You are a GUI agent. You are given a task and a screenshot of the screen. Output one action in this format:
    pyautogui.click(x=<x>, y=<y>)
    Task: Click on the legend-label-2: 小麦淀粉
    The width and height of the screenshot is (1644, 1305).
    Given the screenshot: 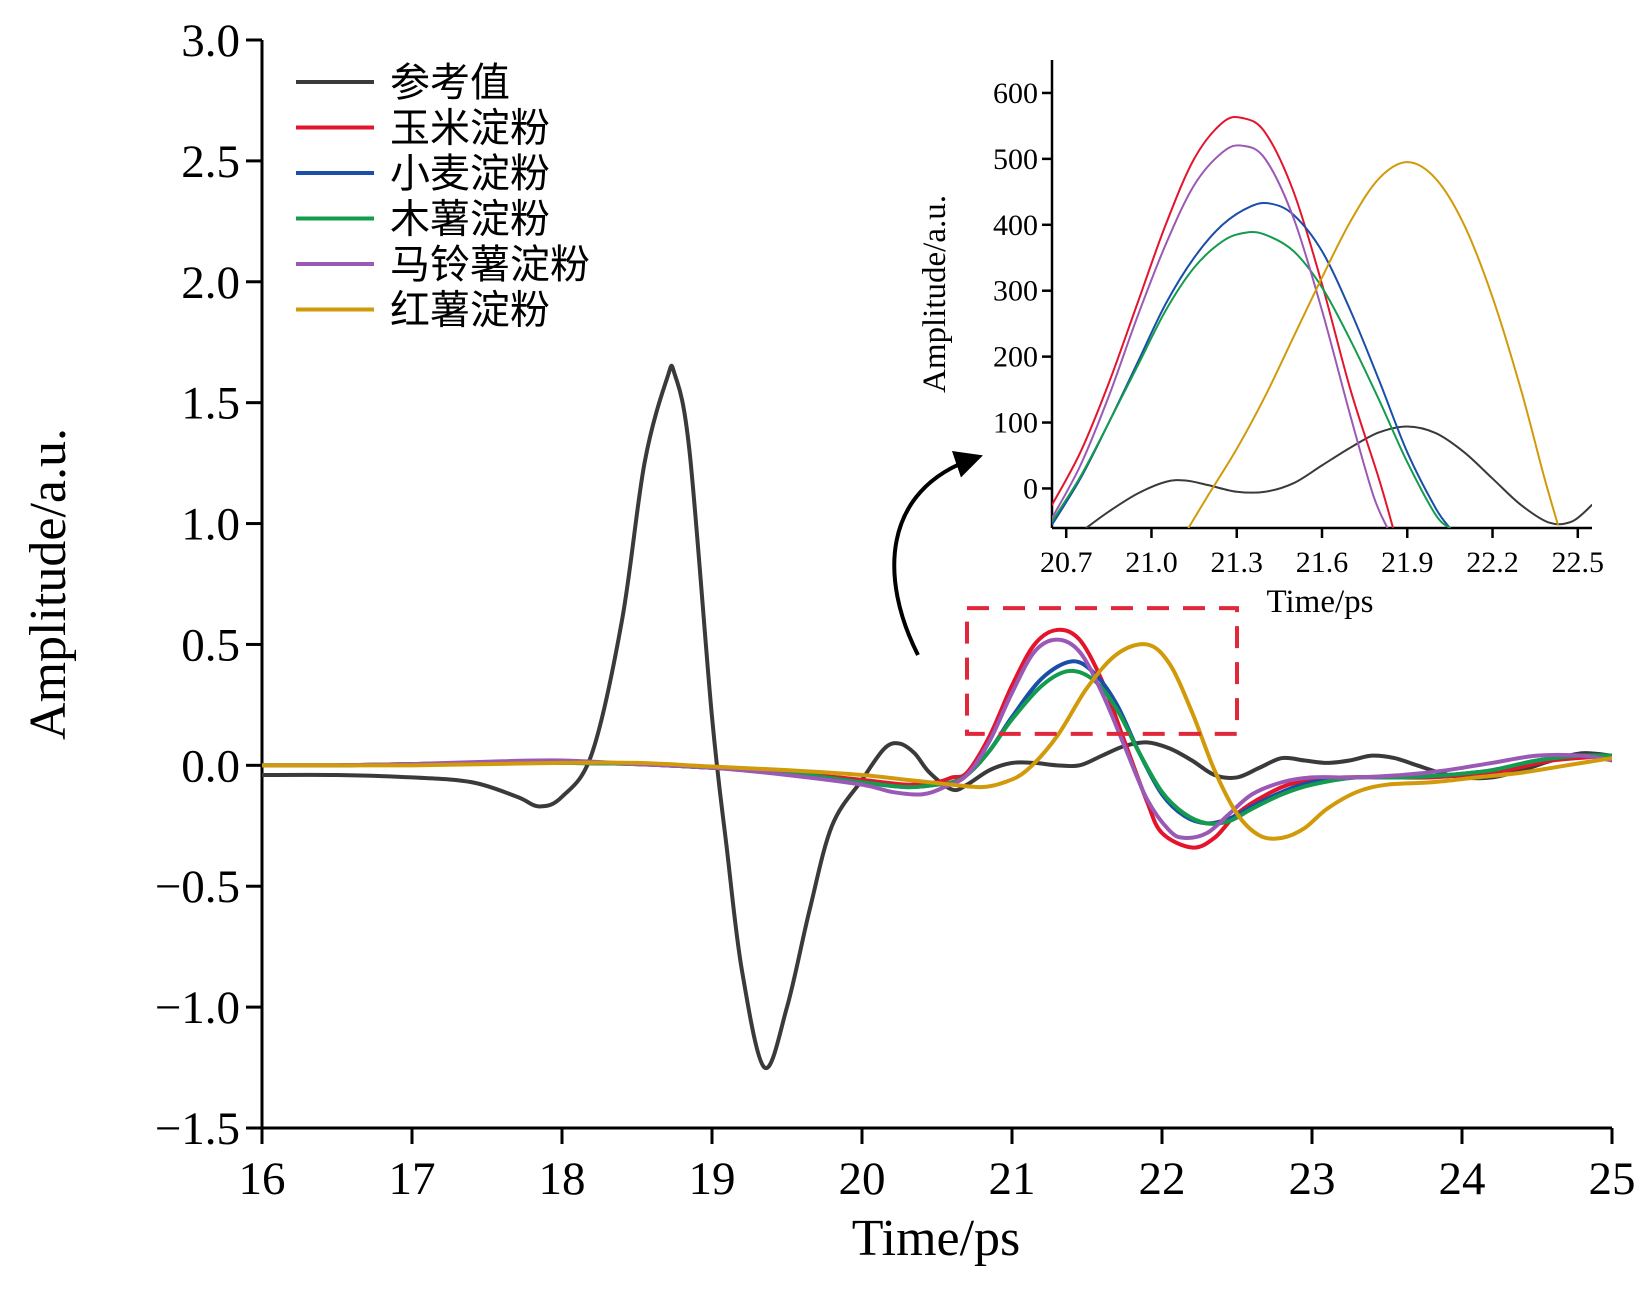 What is the action you would take?
    pyautogui.click(x=470, y=174)
    